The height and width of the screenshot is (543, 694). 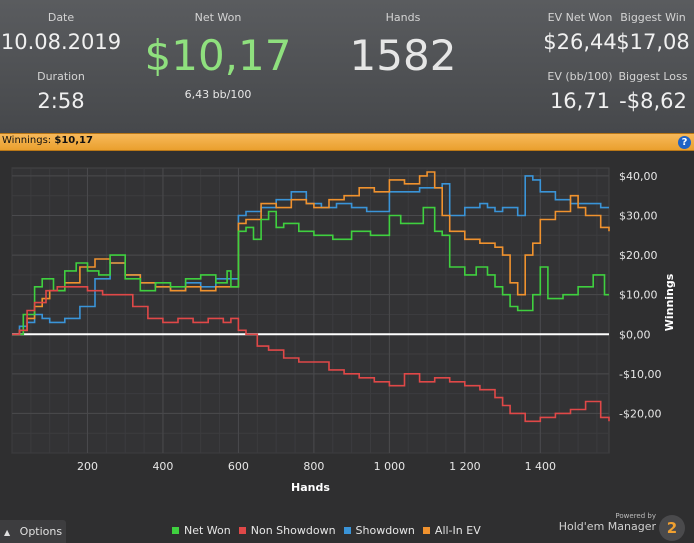 What do you see at coordinates (653, 42) in the screenshot?
I see `biggest-win-value: $17,08` at bounding box center [653, 42].